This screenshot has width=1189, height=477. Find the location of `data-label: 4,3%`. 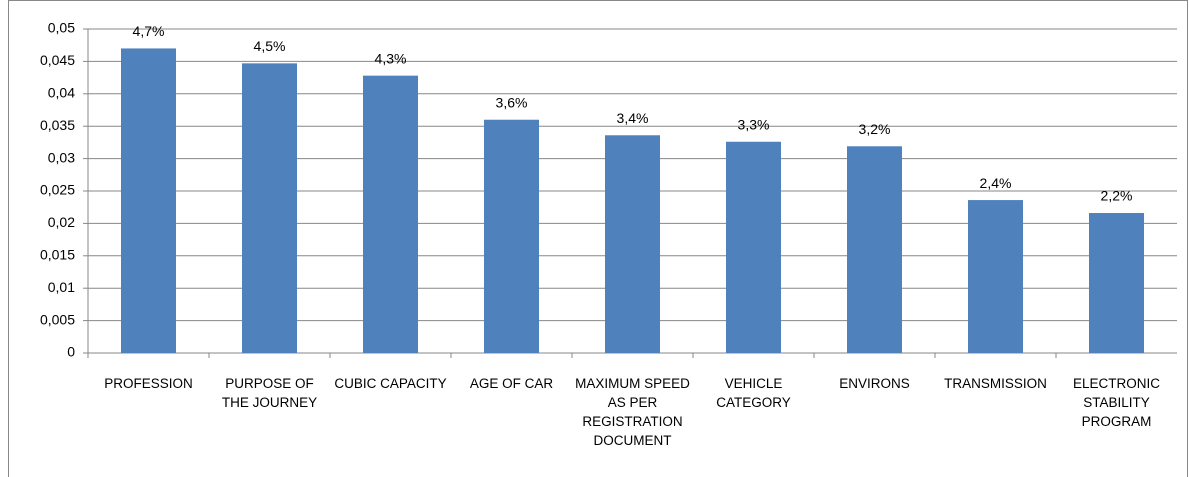

data-label: 4,3% is located at coordinates (391, 58).